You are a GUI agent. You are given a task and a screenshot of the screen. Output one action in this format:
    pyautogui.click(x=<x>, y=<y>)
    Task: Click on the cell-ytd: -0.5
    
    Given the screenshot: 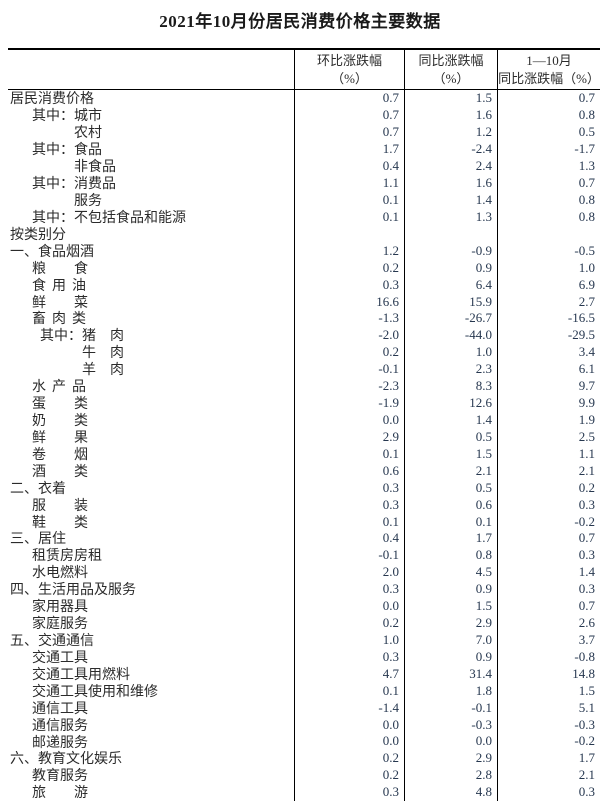 What is the action you would take?
    pyautogui.click(x=548, y=251)
    